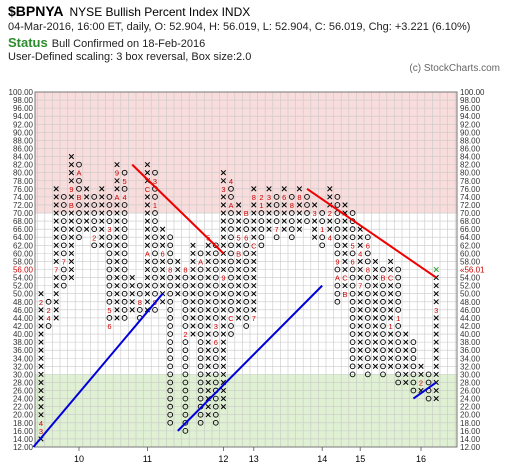 The image size is (520, 474). Describe the element at coordinates (23, 423) in the screenshot. I see `y-tick-label-left: 18.00` at that location.